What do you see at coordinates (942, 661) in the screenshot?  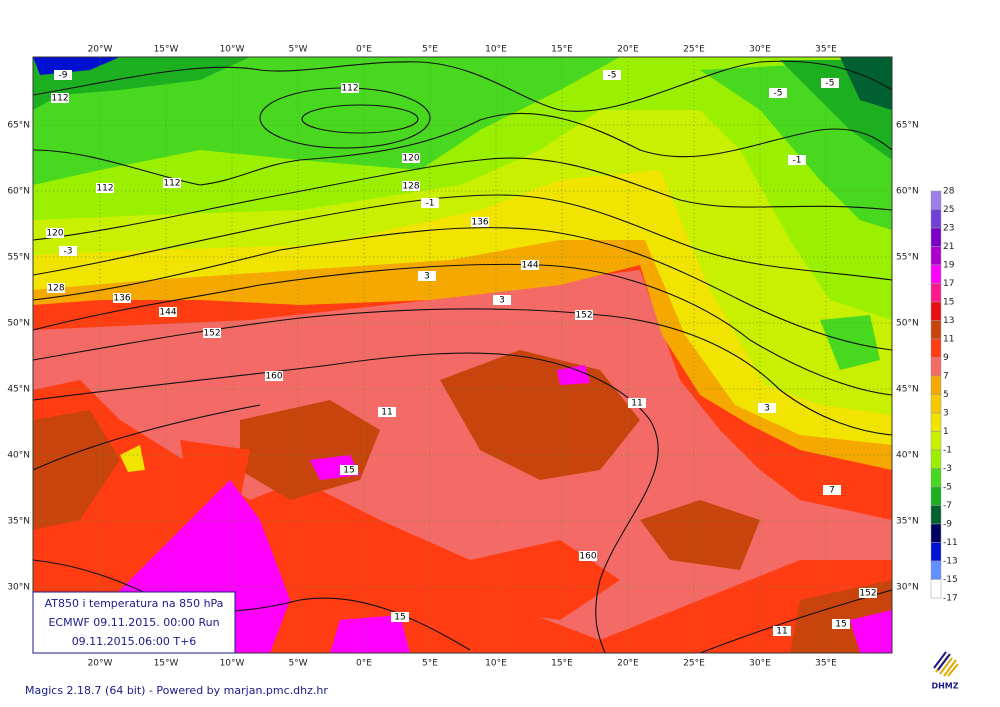 I see `logo-mark` at bounding box center [942, 661].